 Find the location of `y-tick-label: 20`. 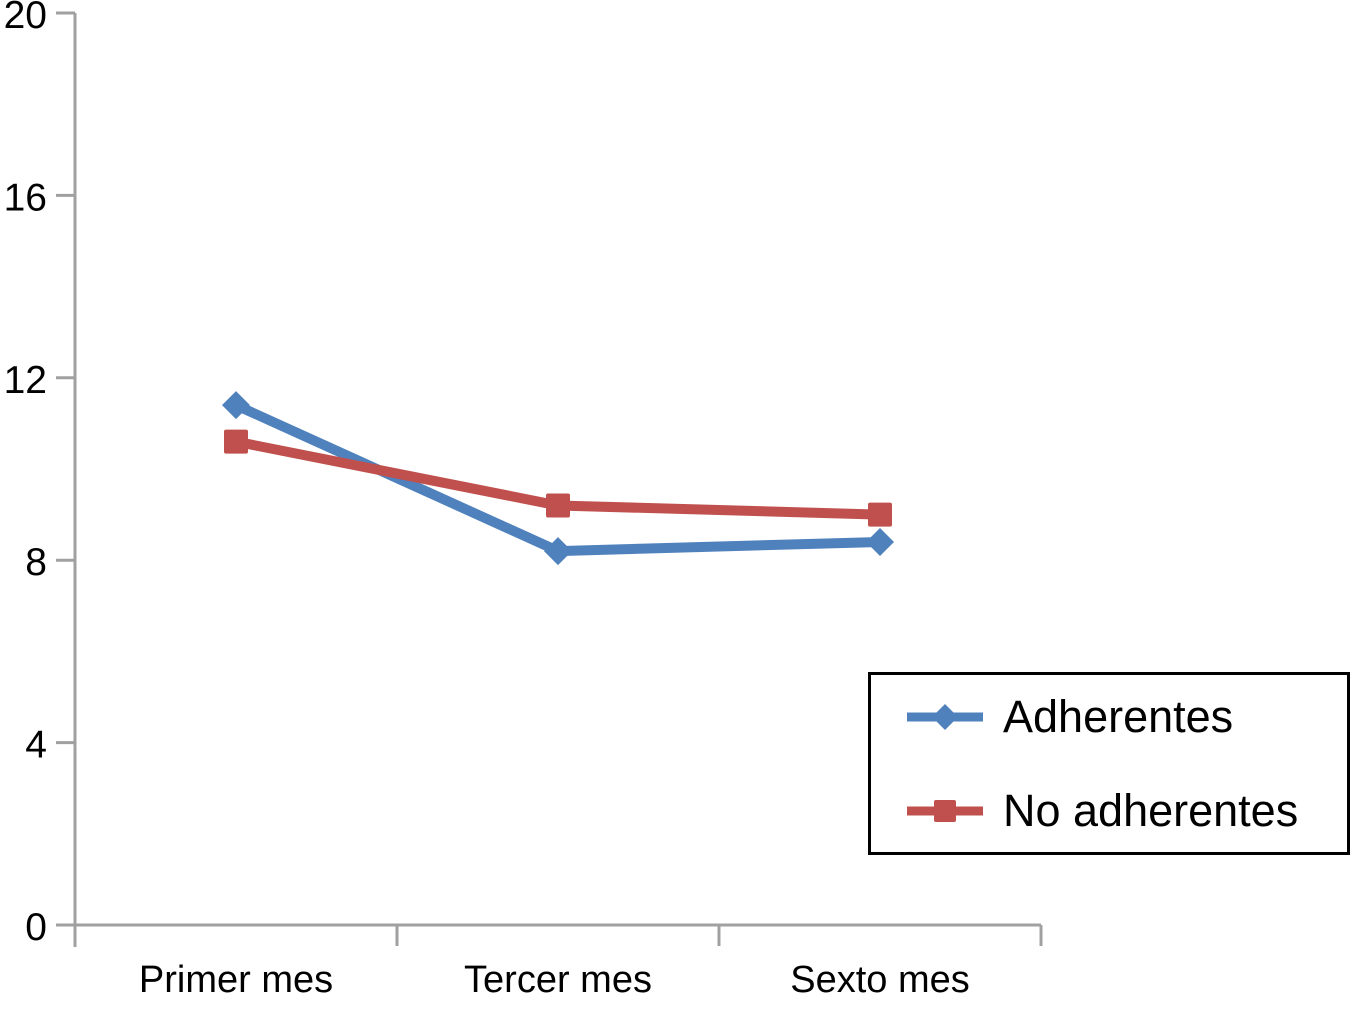

y-tick-label: 20 is located at coordinates (25, 18).